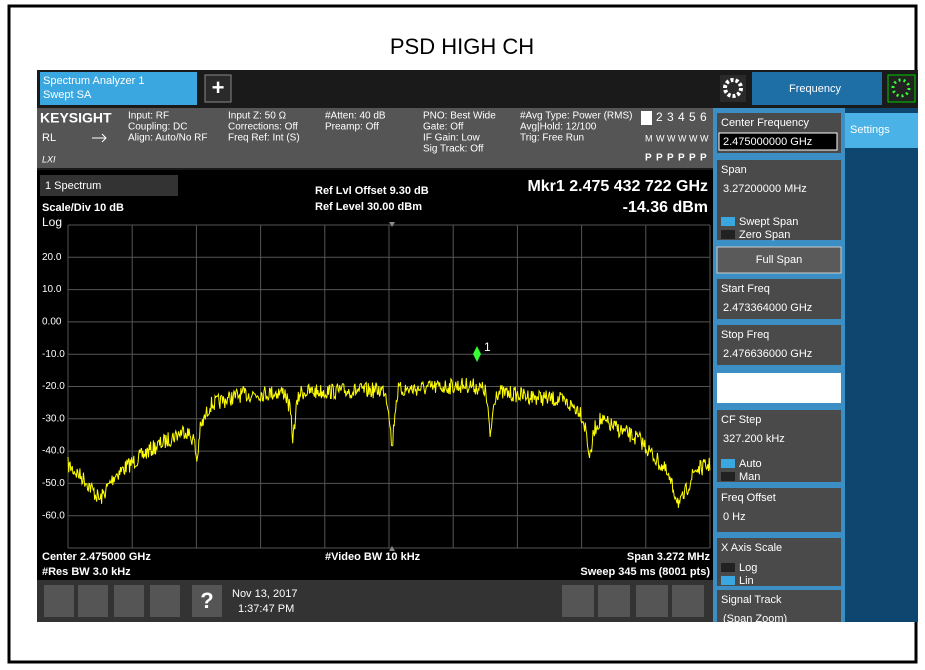 The image size is (925, 670). What do you see at coordinates (870, 130) in the screenshot?
I see `side-tab-label: Settings` at bounding box center [870, 130].